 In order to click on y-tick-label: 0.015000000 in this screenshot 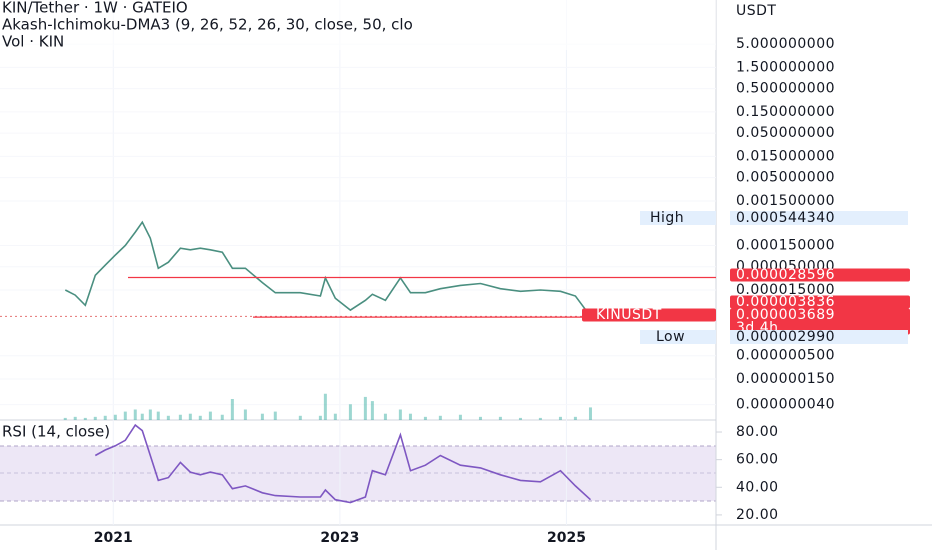, I will do `click(785, 156)`.